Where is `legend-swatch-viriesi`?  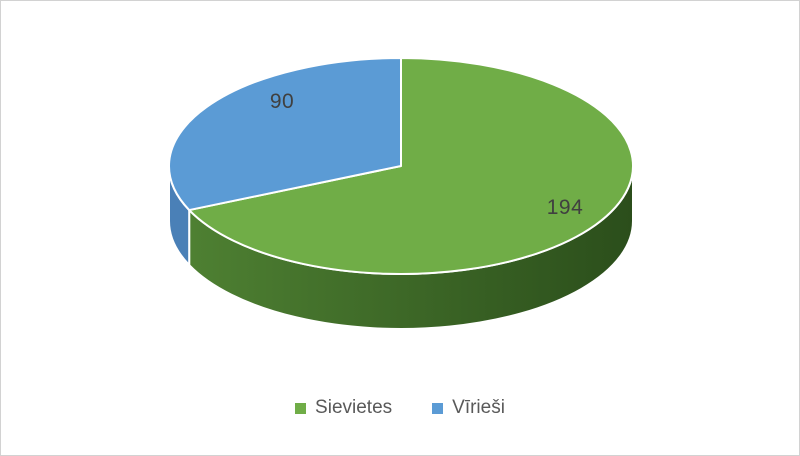 legend-swatch-viriesi is located at coordinates (438, 408).